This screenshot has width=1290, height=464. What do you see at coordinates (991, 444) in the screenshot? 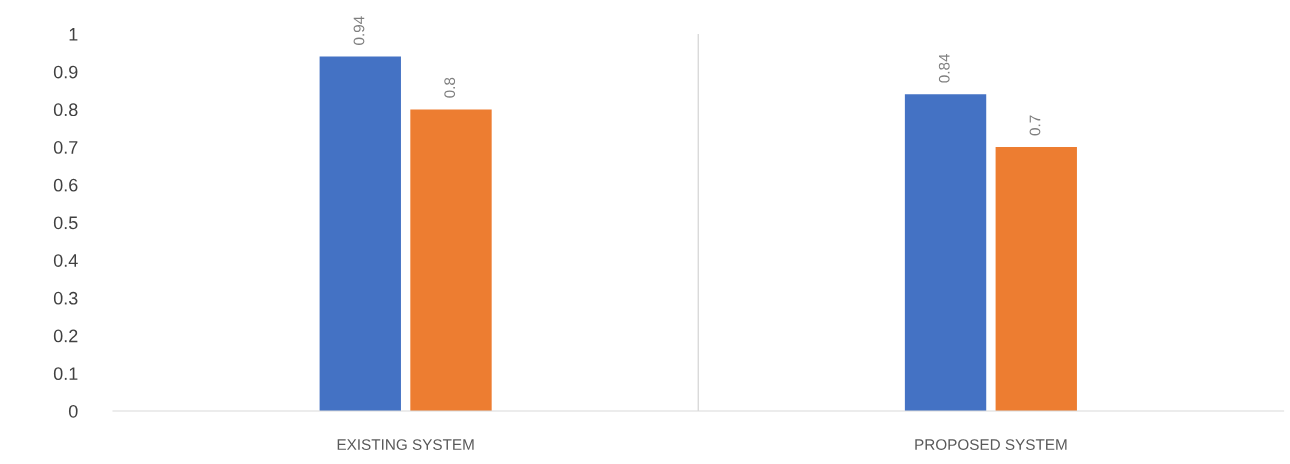
I see `x-tick-label: PROPOSED SYSTEM` at bounding box center [991, 444].